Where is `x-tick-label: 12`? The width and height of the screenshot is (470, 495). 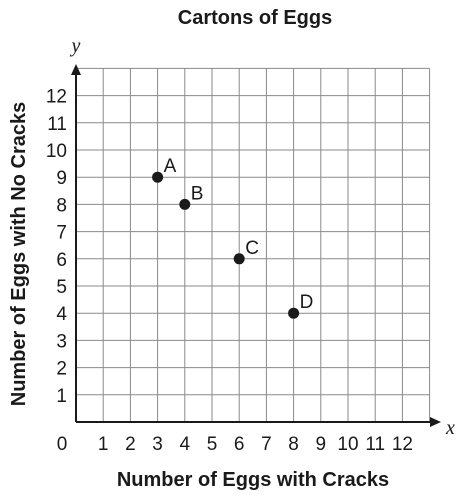 x-tick-label: 12 is located at coordinates (402, 444).